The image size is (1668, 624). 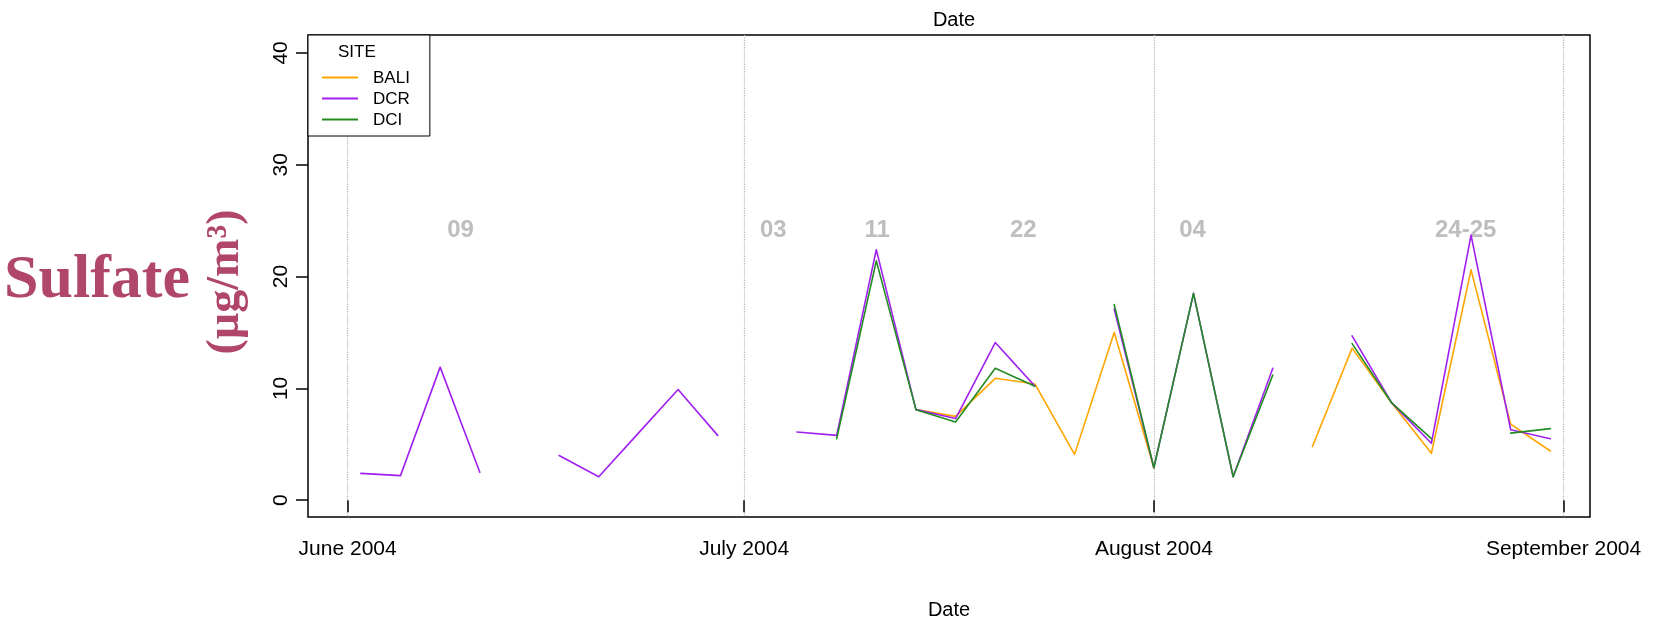 What do you see at coordinates (1563, 547) in the screenshot?
I see `x-tick-label: September 2004` at bounding box center [1563, 547].